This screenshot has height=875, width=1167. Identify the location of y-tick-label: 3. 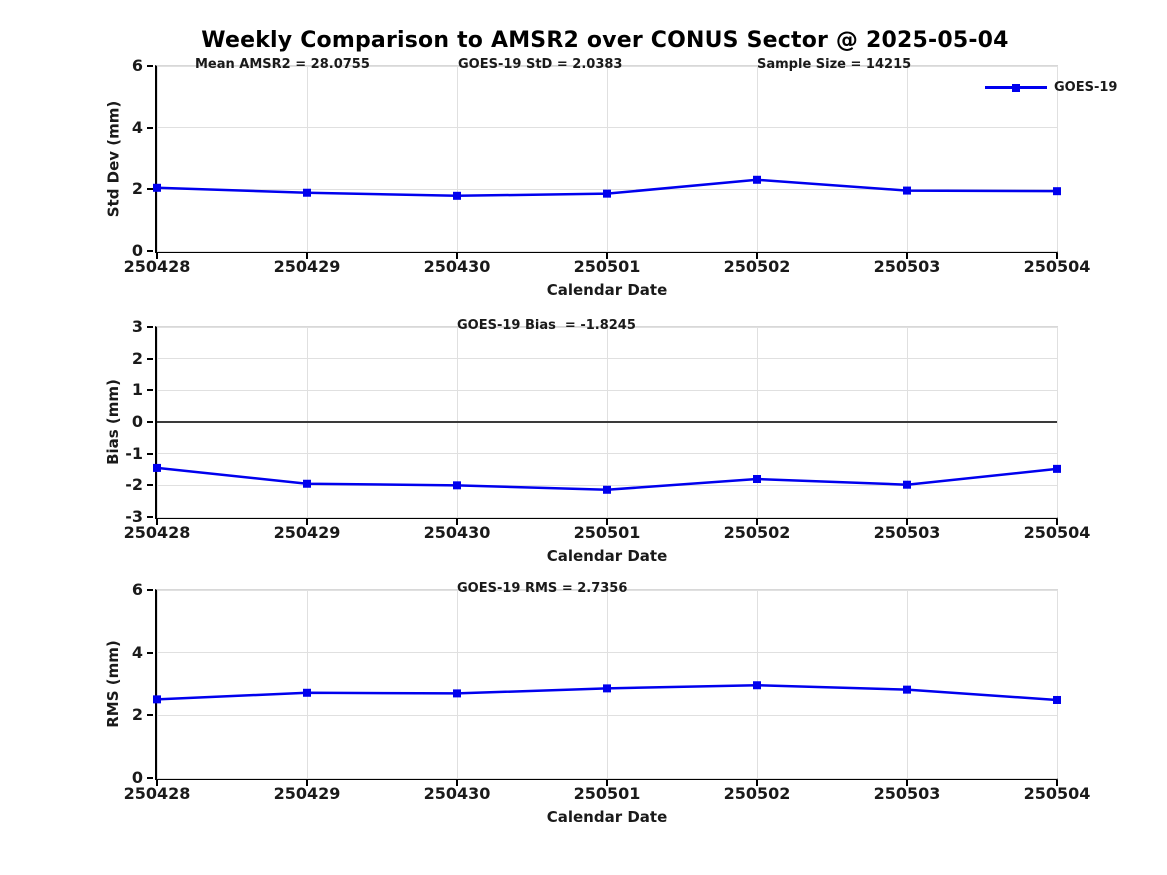
(137, 326).